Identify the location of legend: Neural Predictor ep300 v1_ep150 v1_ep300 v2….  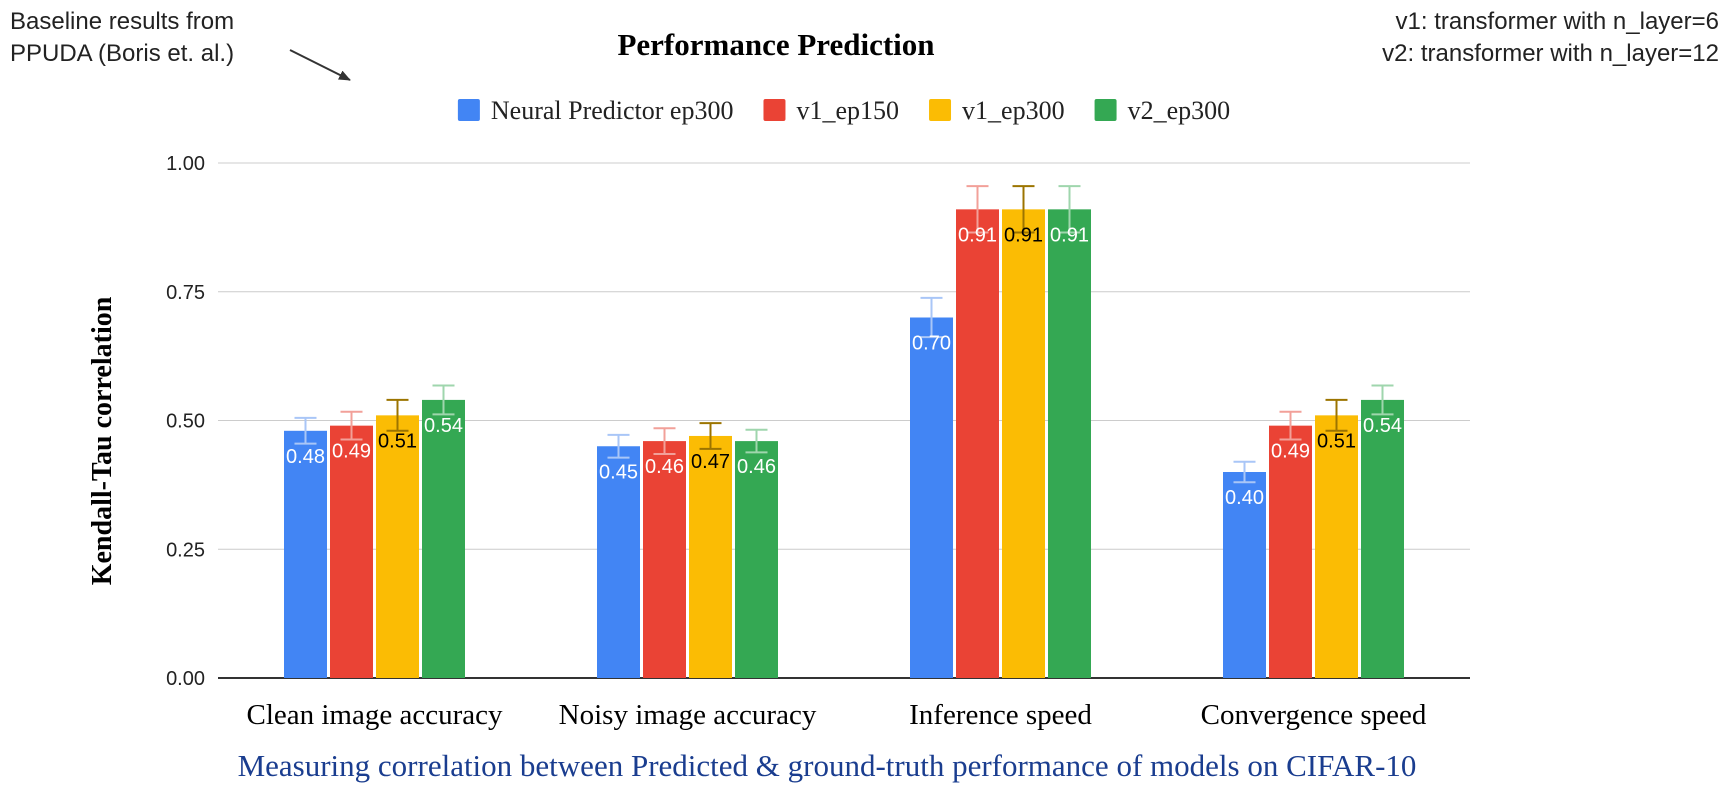
(844, 110).